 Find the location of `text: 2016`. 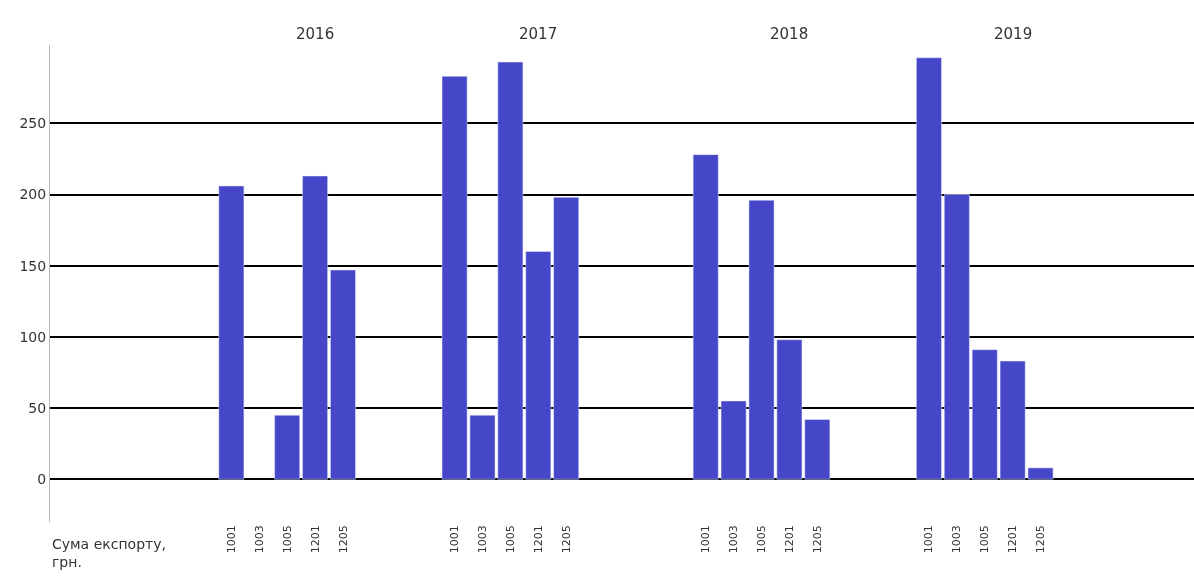

text: 2016 is located at coordinates (315, 34).